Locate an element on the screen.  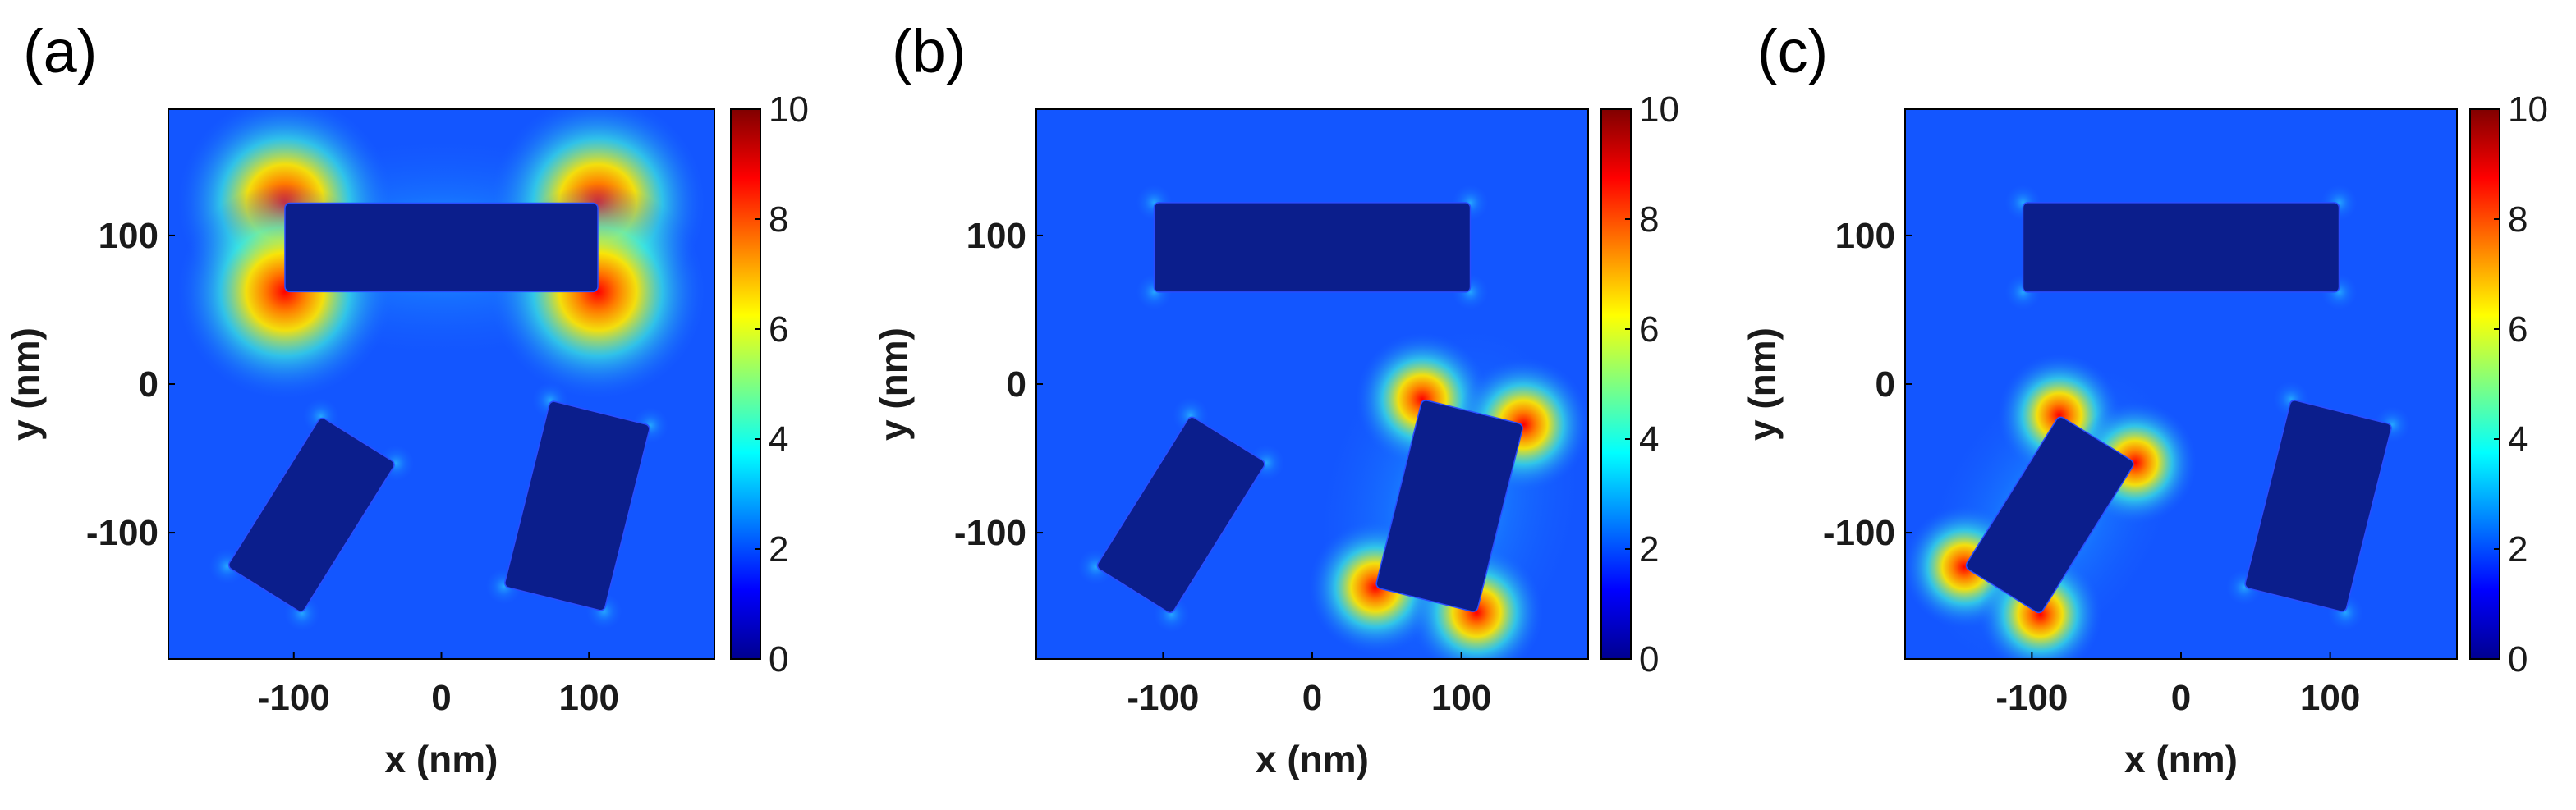
panel-label: (c) is located at coordinates (1793, 51).